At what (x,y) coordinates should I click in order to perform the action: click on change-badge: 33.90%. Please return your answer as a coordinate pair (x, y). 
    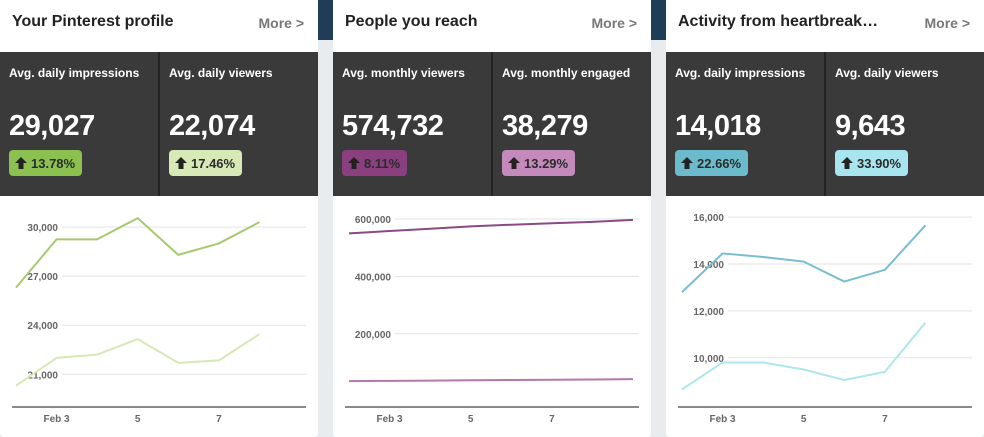
    Looking at the image, I should click on (872, 163).